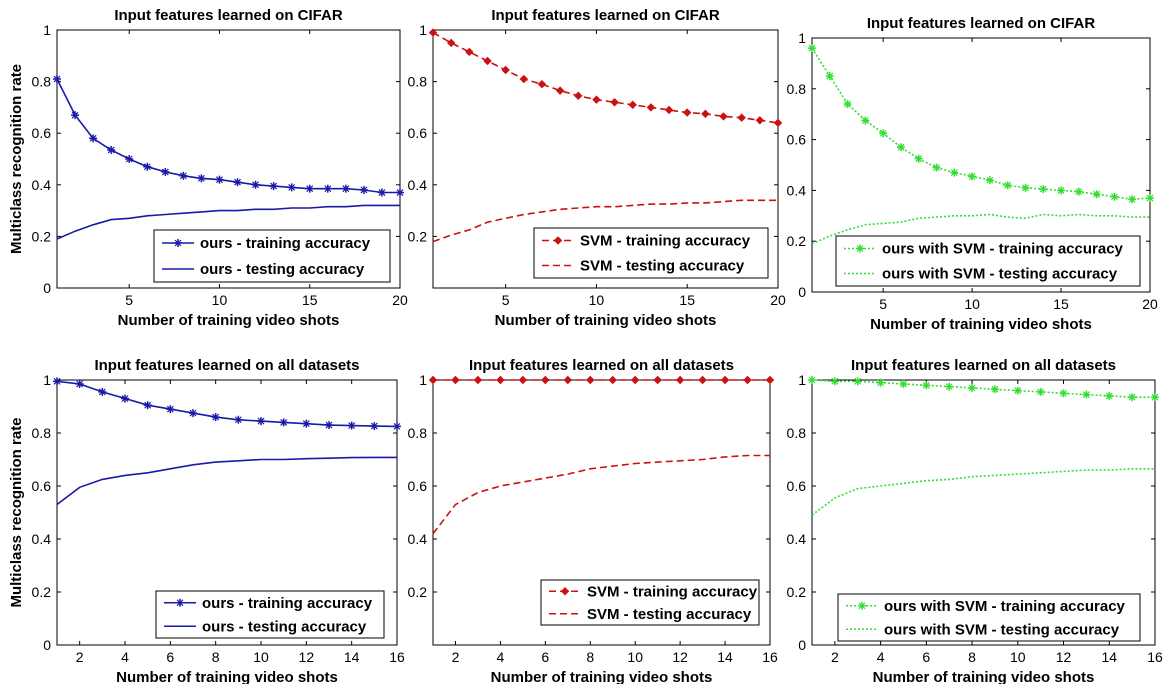 The image size is (1166, 689). I want to click on x-tick-label: 5, so click(506, 300).